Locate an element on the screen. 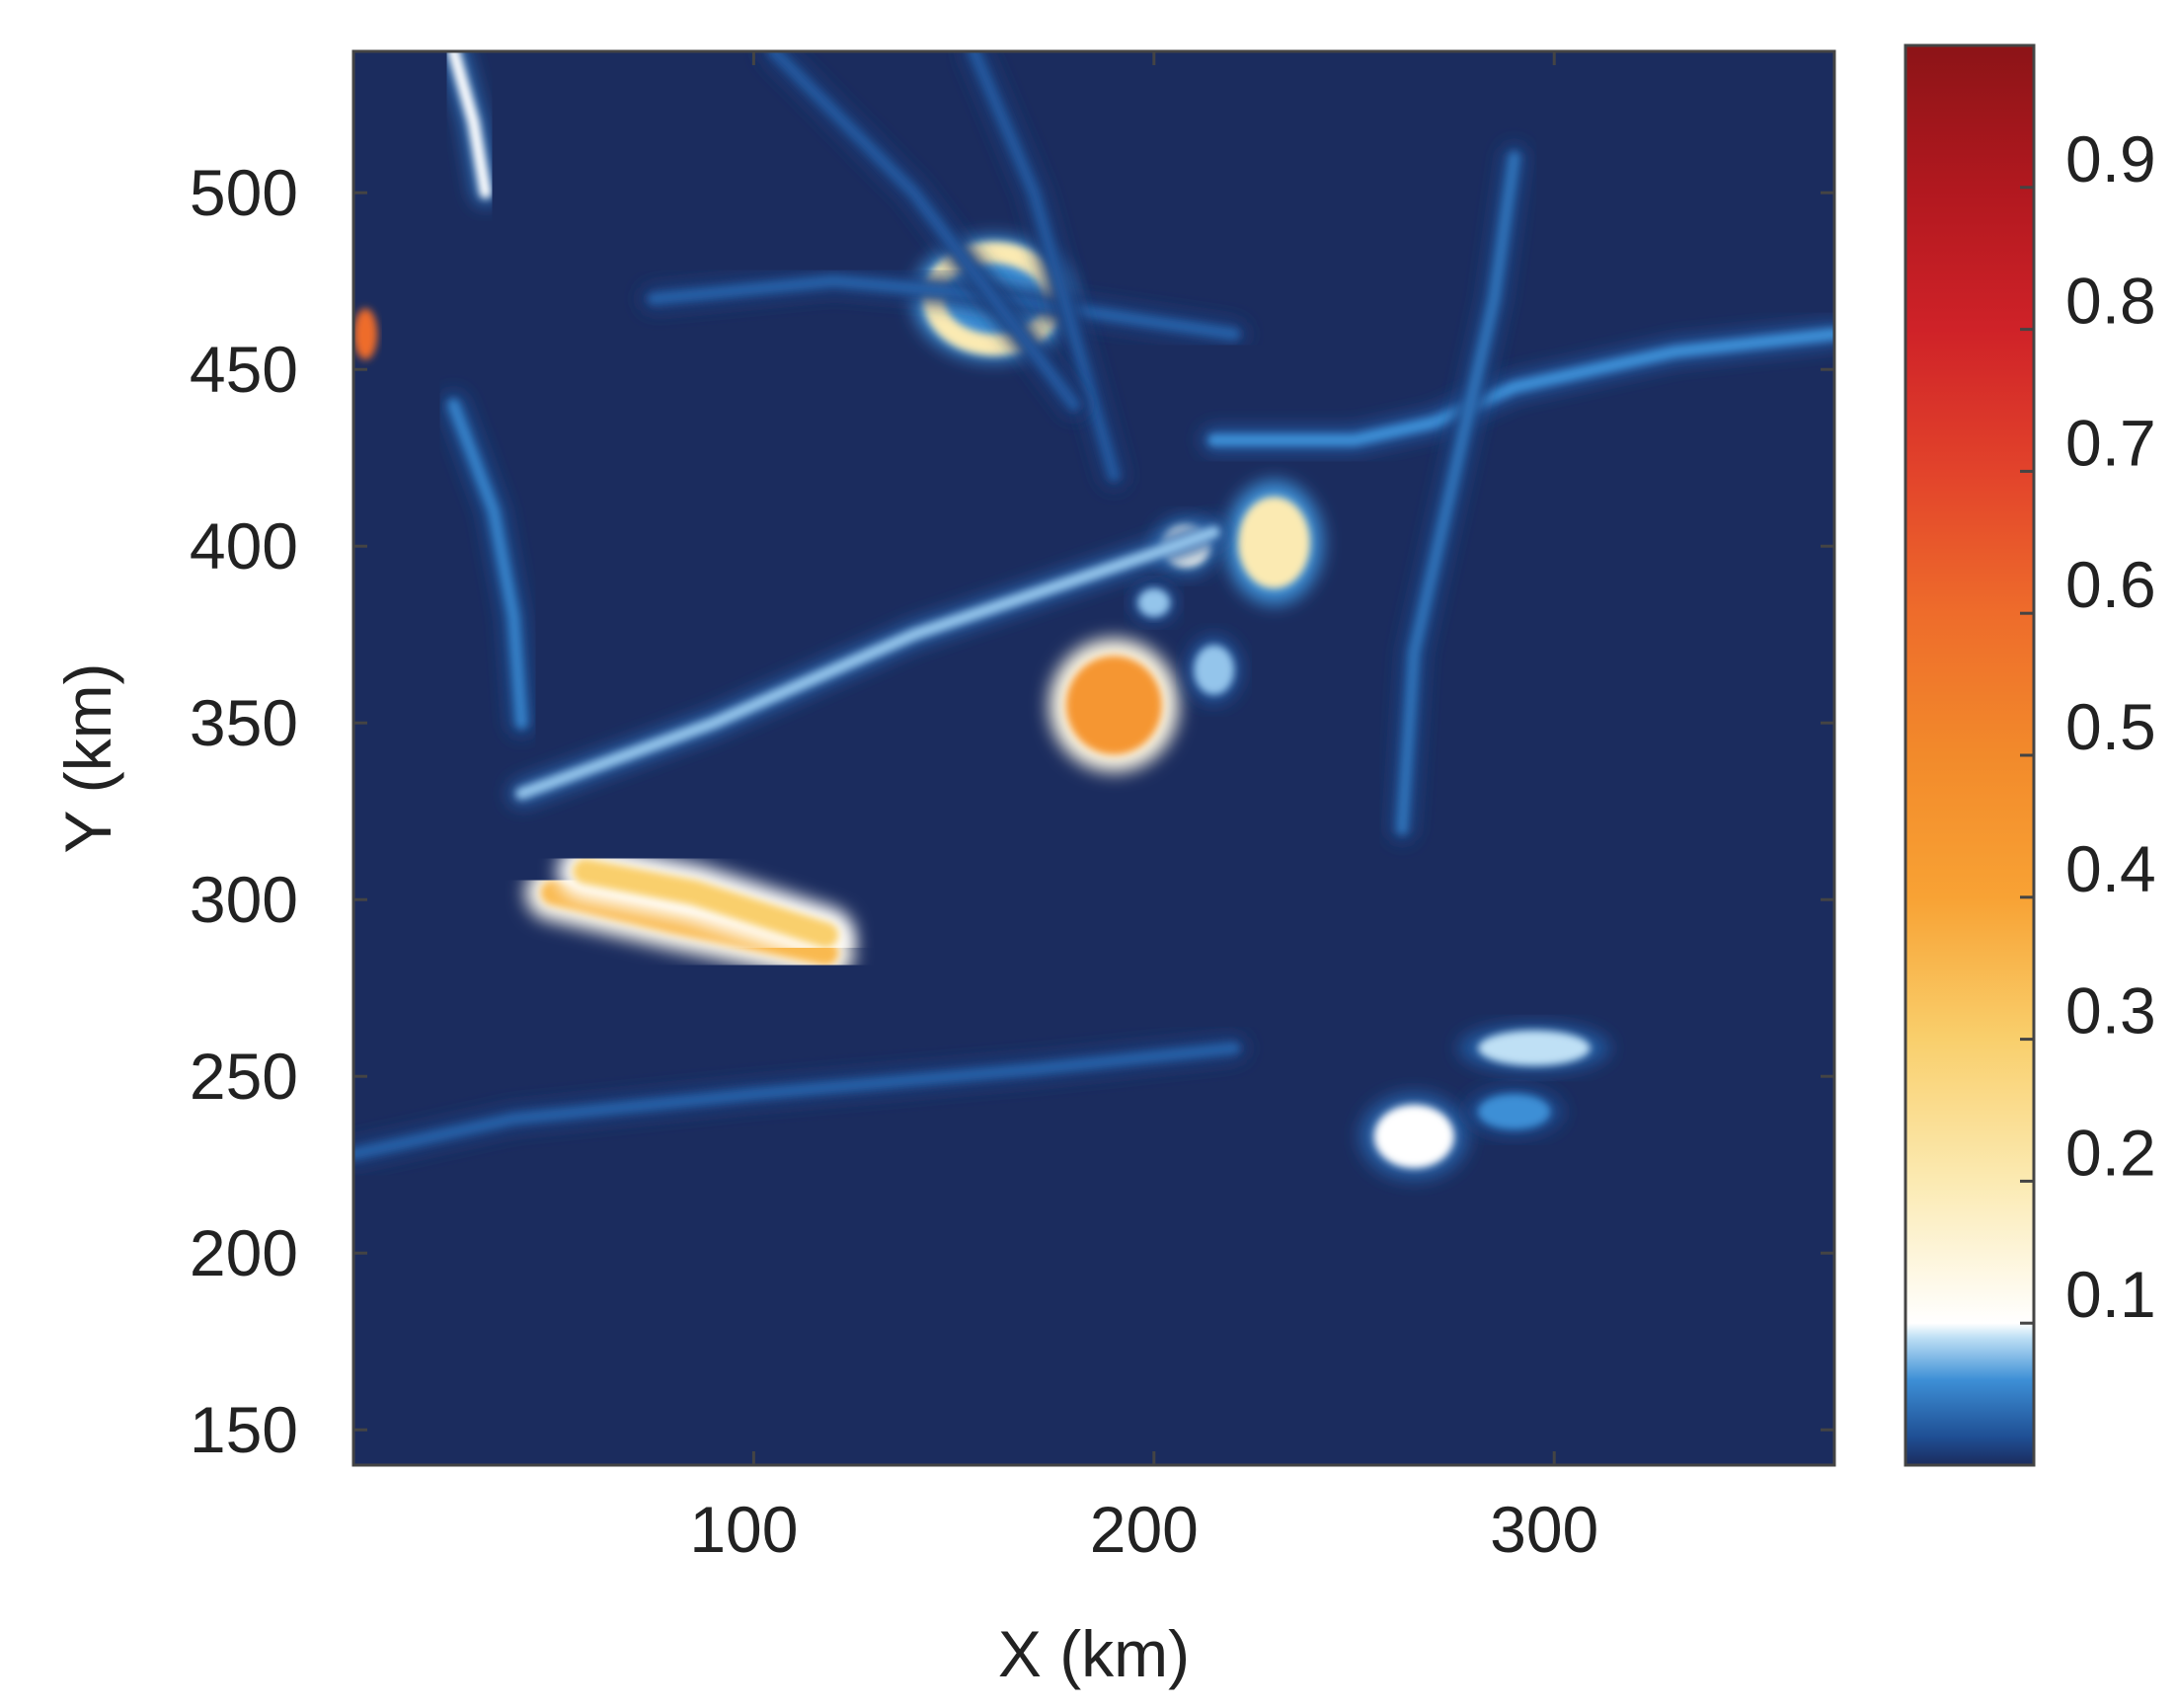  colorbar-tick-label: 0.4 is located at coordinates (2111, 868).